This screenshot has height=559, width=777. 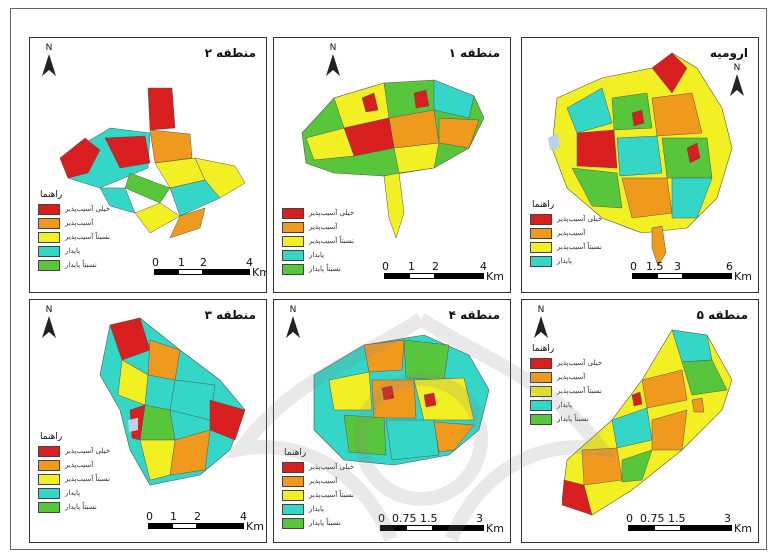 I want to click on region-3-scale-bar: 0 1 2 4 Km, so click(x=205, y=521).